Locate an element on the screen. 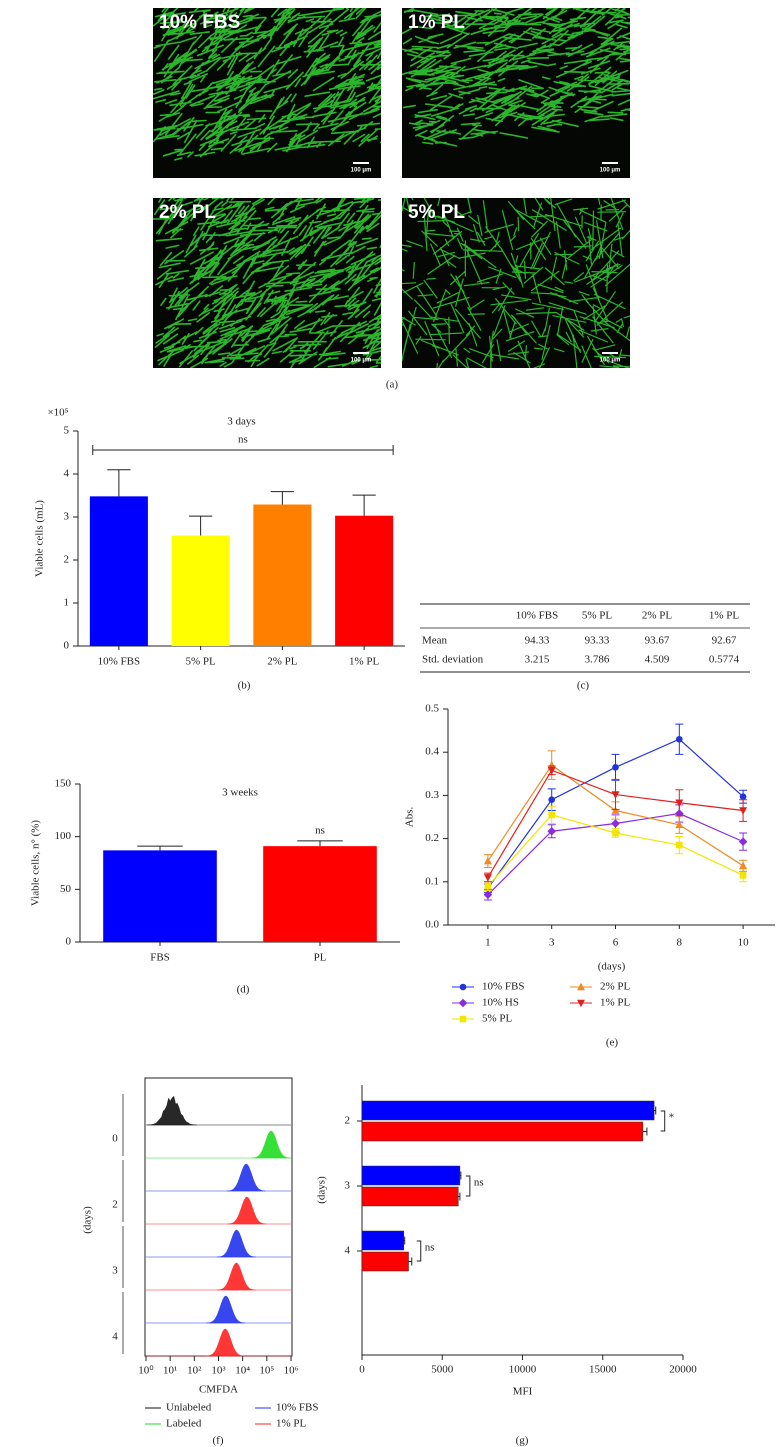 This screenshot has width=784, height=1447. table-cell: 92.67 is located at coordinates (724, 641).